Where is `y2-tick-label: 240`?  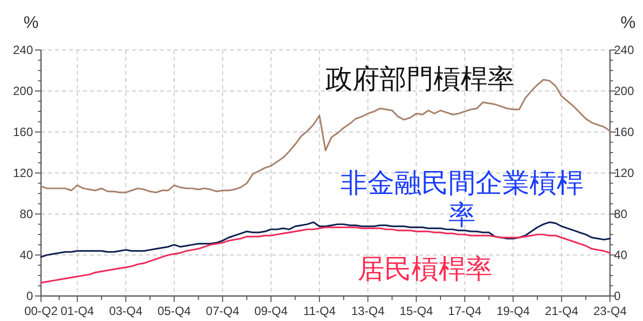
y2-tick-label: 240 is located at coordinates (624, 50).